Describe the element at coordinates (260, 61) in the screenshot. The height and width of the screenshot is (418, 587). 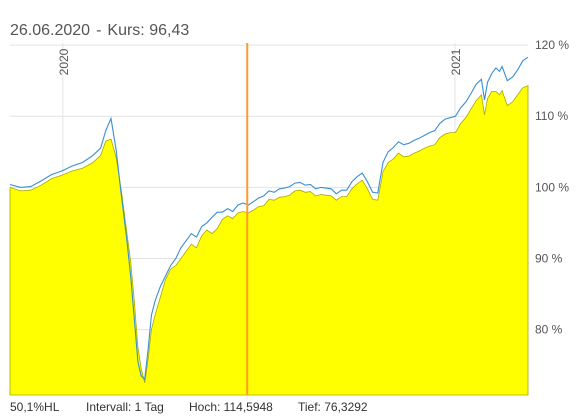
I see `x-axis-labels: 2020 2021` at that location.